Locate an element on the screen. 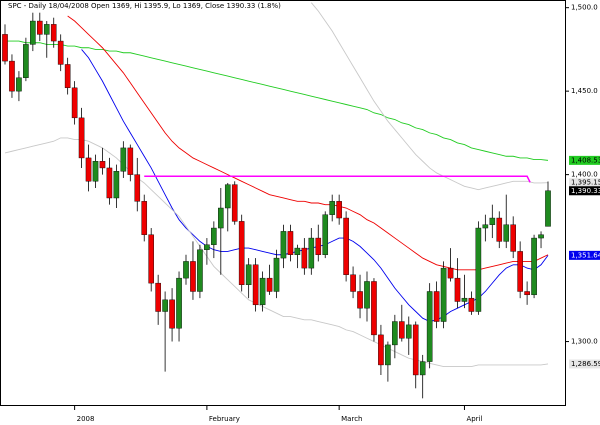 This screenshot has width=600, height=425. x-tick-label: 2008 is located at coordinates (86, 419).